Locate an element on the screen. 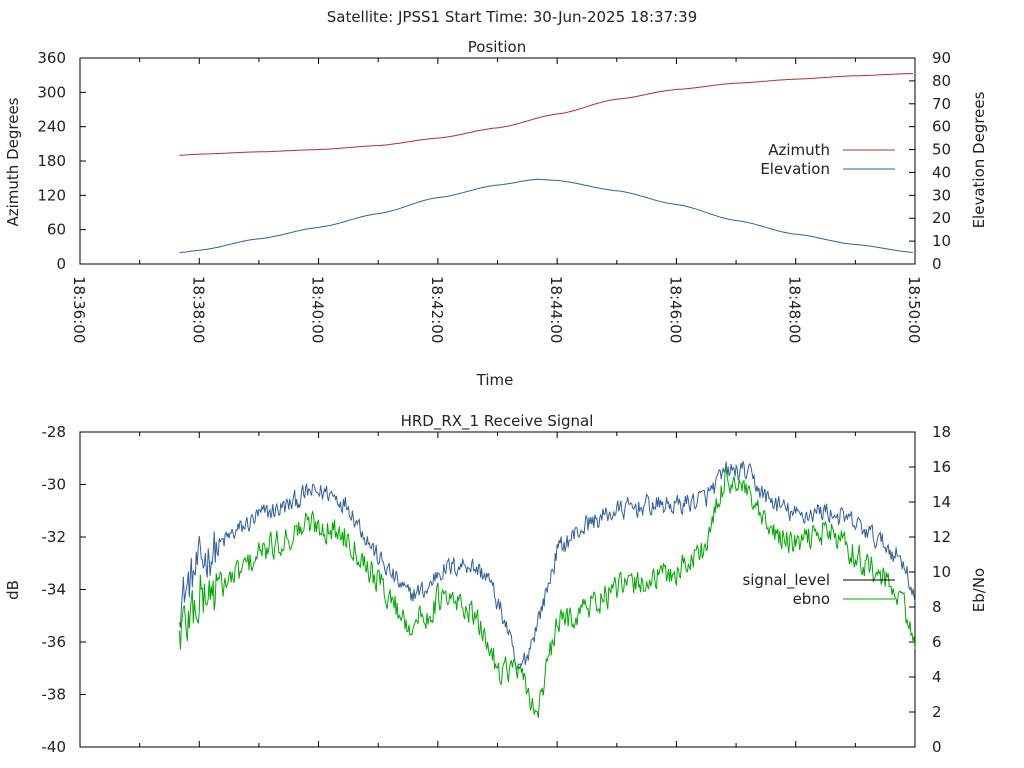  position-title: Position is located at coordinates (497, 47).